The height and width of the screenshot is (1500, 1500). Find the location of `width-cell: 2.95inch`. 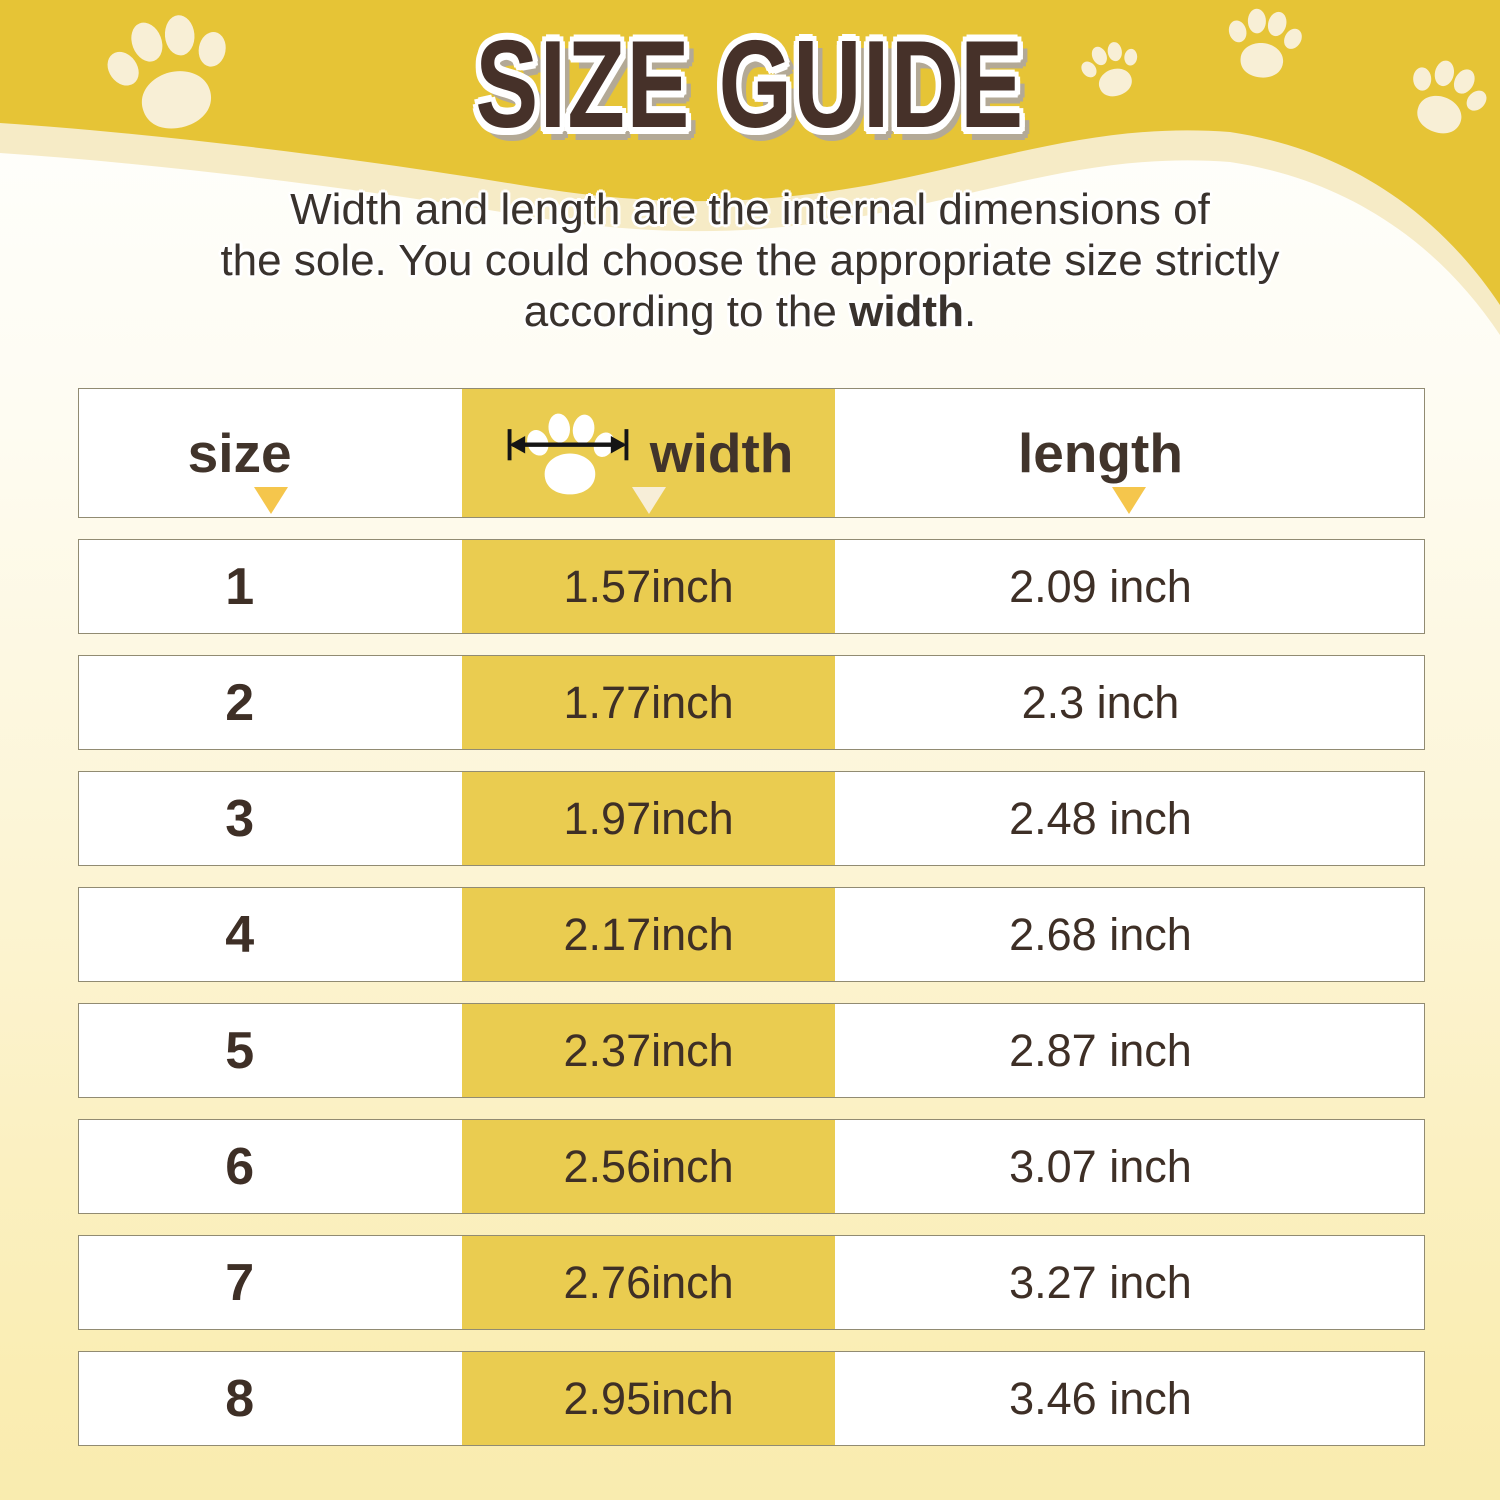

width-cell: 2.95inch is located at coordinates (648, 1398).